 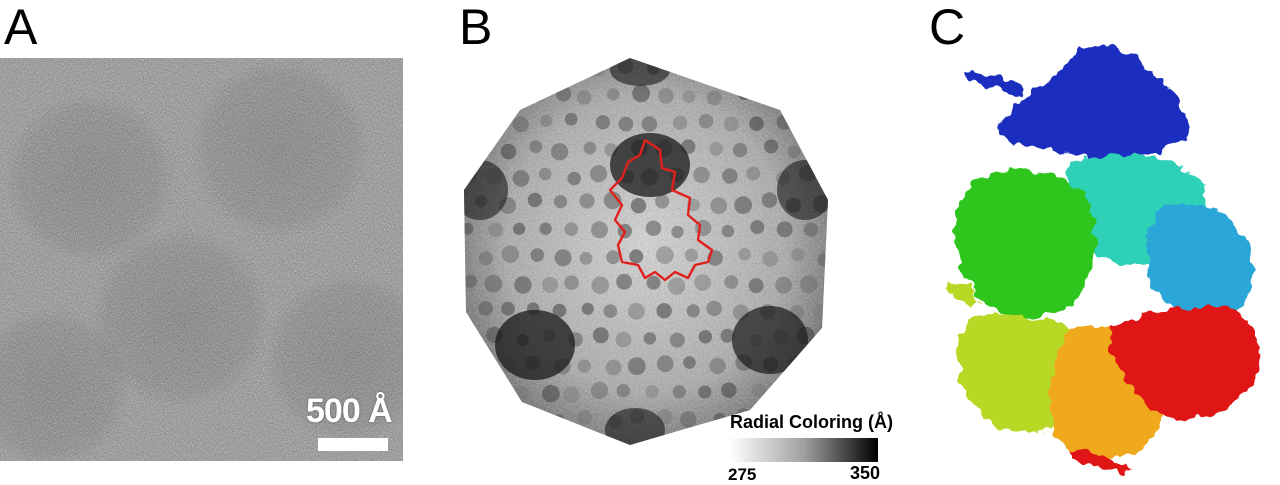 What do you see at coordinates (811, 422) in the screenshot?
I see `legend-title: Radial Coloring (Å)` at bounding box center [811, 422].